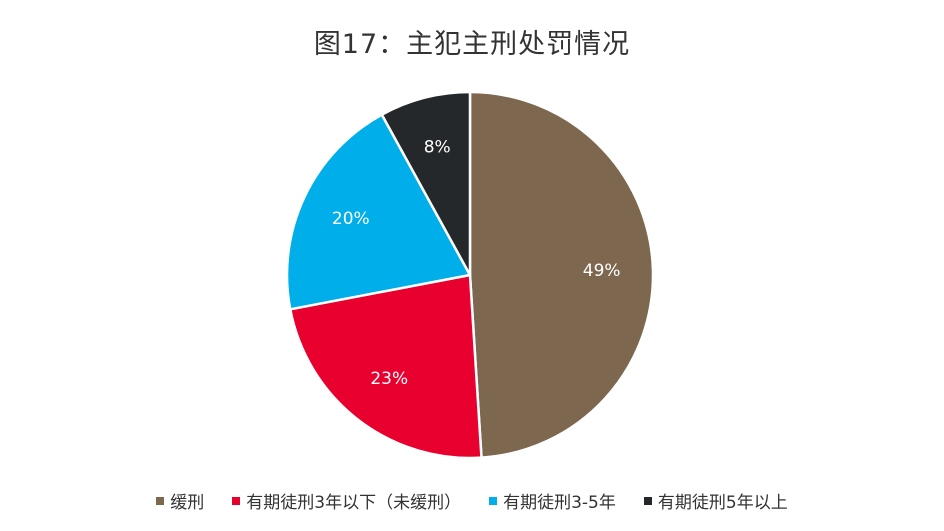 Image resolution: width=944 pixels, height=531 pixels. I want to click on legend-item-1: 有期徒刑3年以下（未缓刑）, so click(346, 500).